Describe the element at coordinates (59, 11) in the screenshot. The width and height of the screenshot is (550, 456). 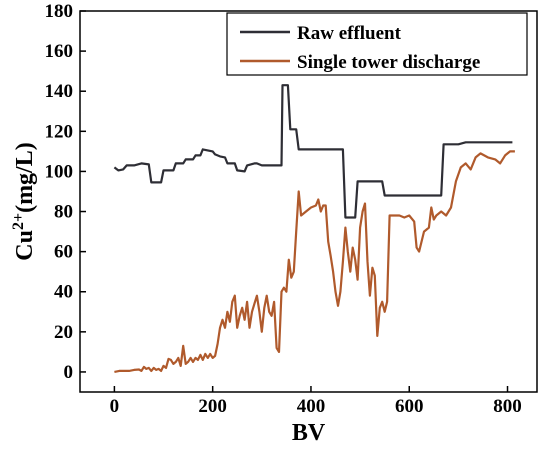
I see `y-tick-label: 180` at that location.